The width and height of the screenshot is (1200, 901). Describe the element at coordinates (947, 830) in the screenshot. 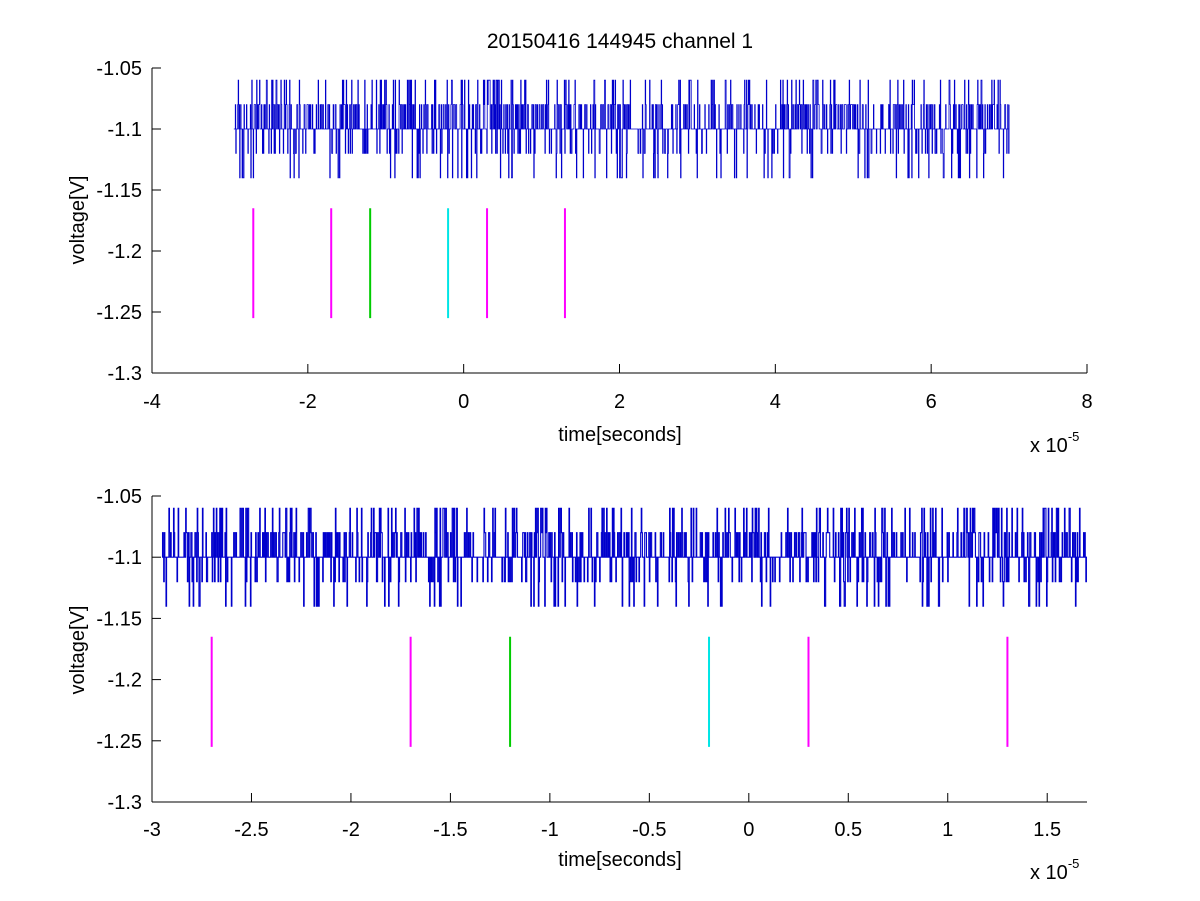

I see `bottom-x-tick-label-8: 1` at that location.